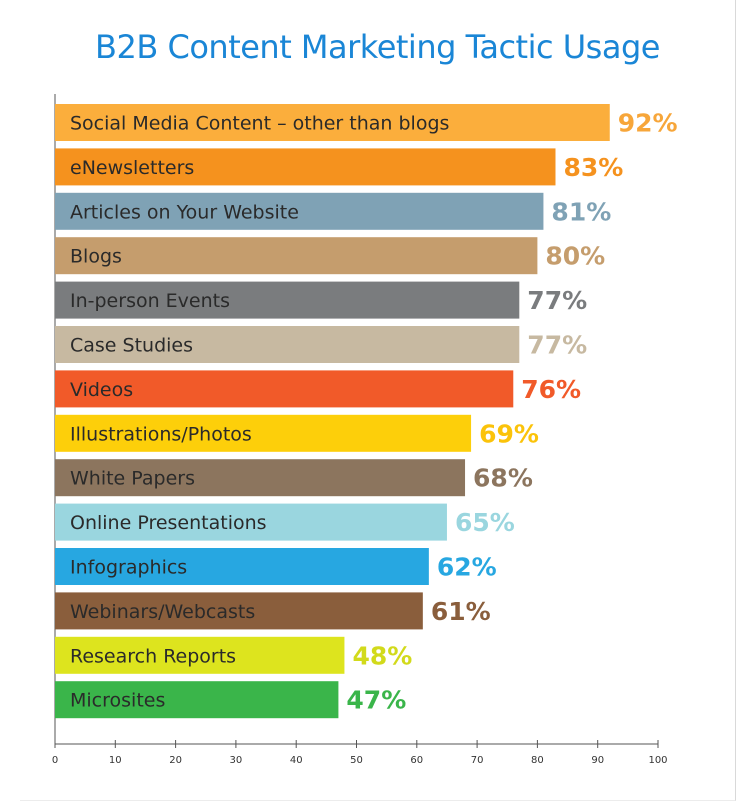 The height and width of the screenshot is (810, 750). I want to click on x-tick-label: 40, so click(296, 760).